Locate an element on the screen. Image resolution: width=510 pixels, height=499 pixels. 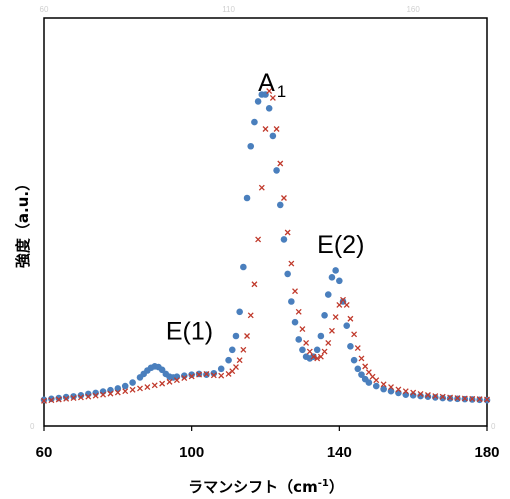
top-ticks: 60 110 160 is located at coordinates (230, 9).